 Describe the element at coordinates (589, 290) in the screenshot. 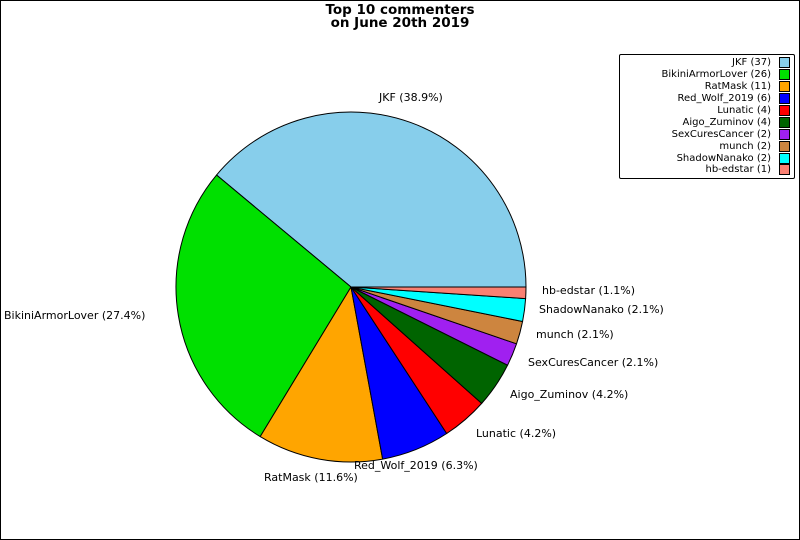

I see `slice-label-hb-edstar: hb-edstar (1.1%)` at that location.